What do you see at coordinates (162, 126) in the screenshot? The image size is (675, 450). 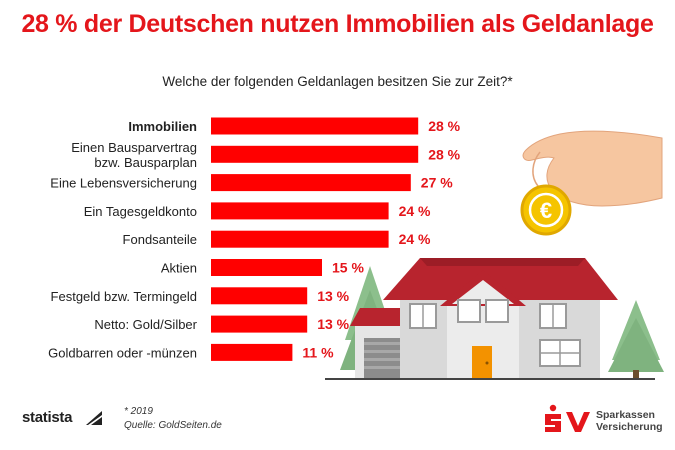 I see `category-label: Immobilien` at bounding box center [162, 126].